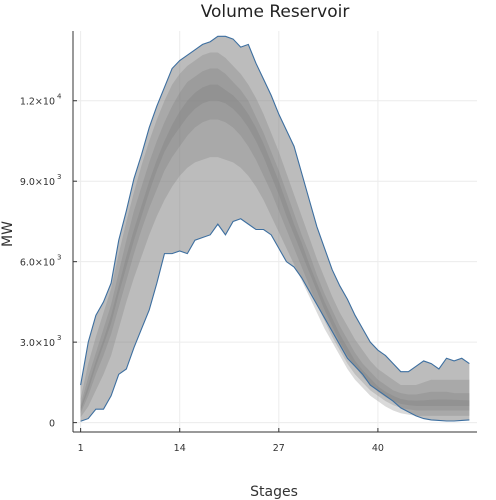 This screenshot has width=496, height=500. I want to click on y-tick-label: 9.0×10, so click(37, 182).